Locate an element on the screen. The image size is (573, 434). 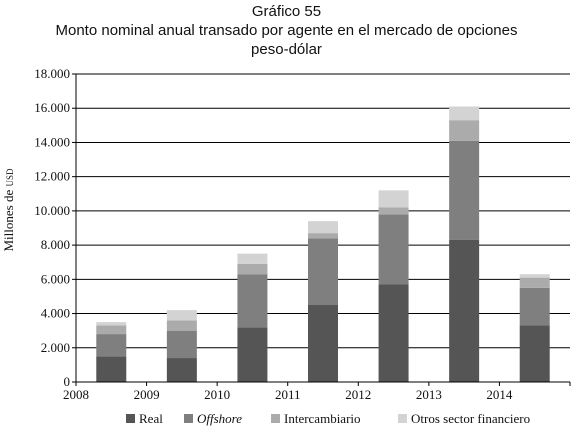
legend-label-3: Otros sector financiero is located at coordinates (470, 418).